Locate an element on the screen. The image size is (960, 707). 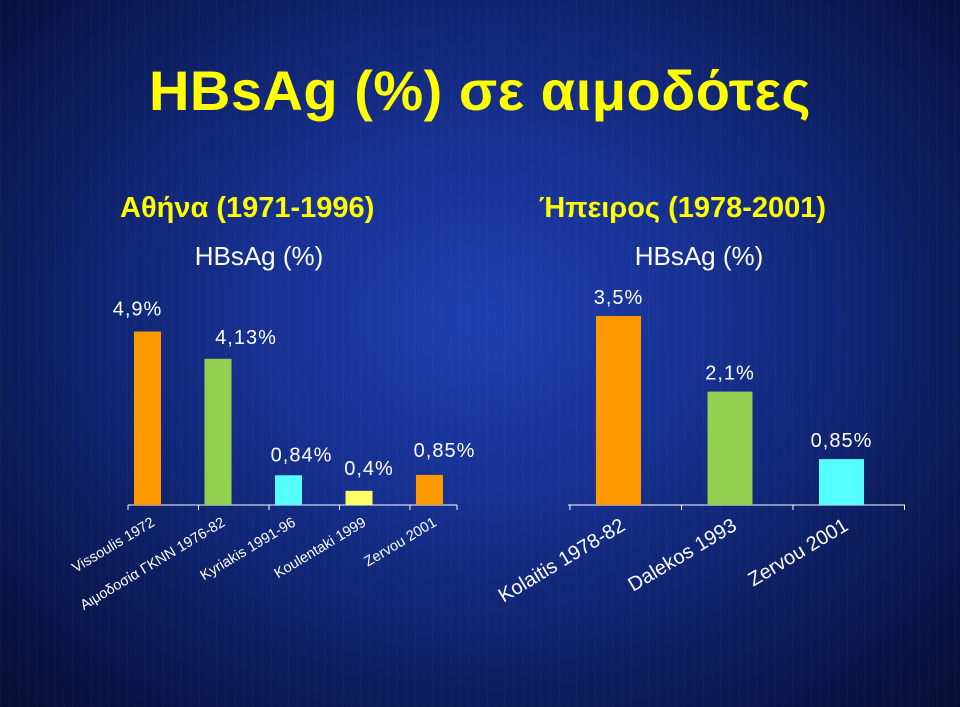
athens-data-label: 0,4% is located at coordinates (369, 469).